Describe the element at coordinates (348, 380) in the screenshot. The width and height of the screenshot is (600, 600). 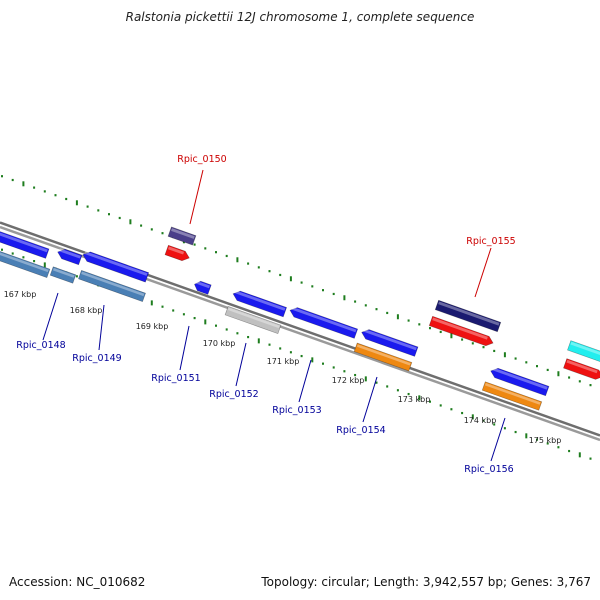
I see `kbp-label: 172 kbp` at that location.